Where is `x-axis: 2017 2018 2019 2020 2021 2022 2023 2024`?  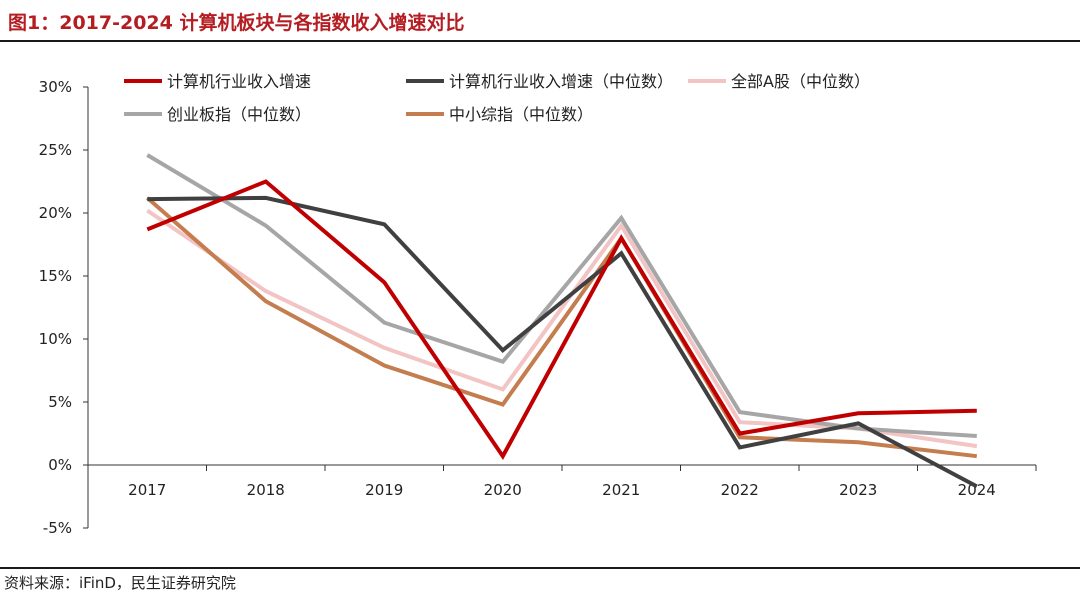
x-axis: 2017 2018 2019 2020 2021 2022 2023 2024 is located at coordinates (562, 481).